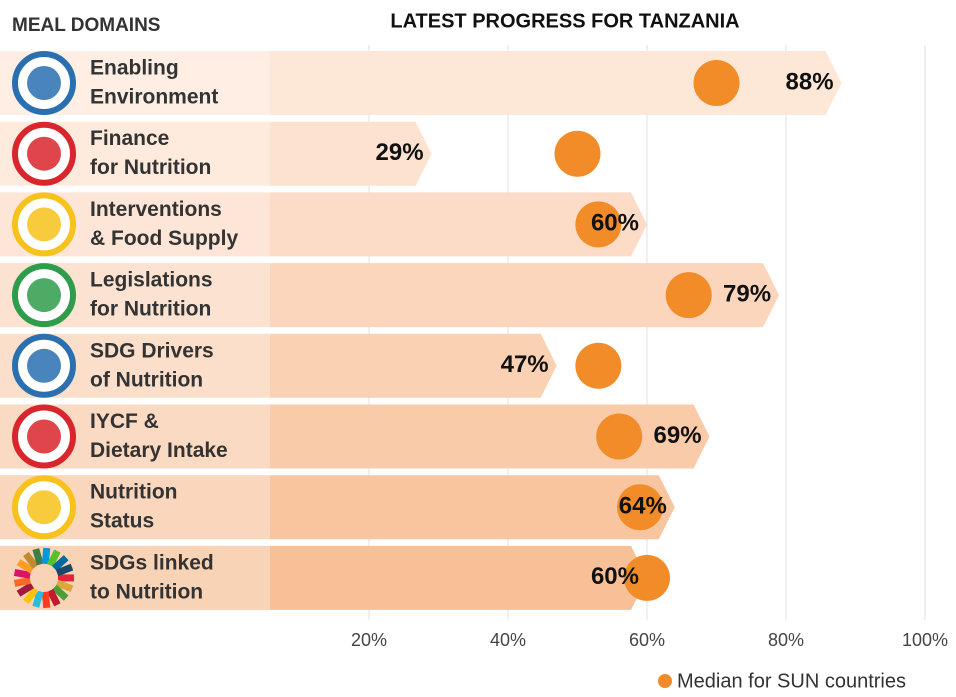 The width and height of the screenshot is (956, 697). Describe the element at coordinates (146, 591) in the screenshot. I see `category-label: to Nutrition` at that location.